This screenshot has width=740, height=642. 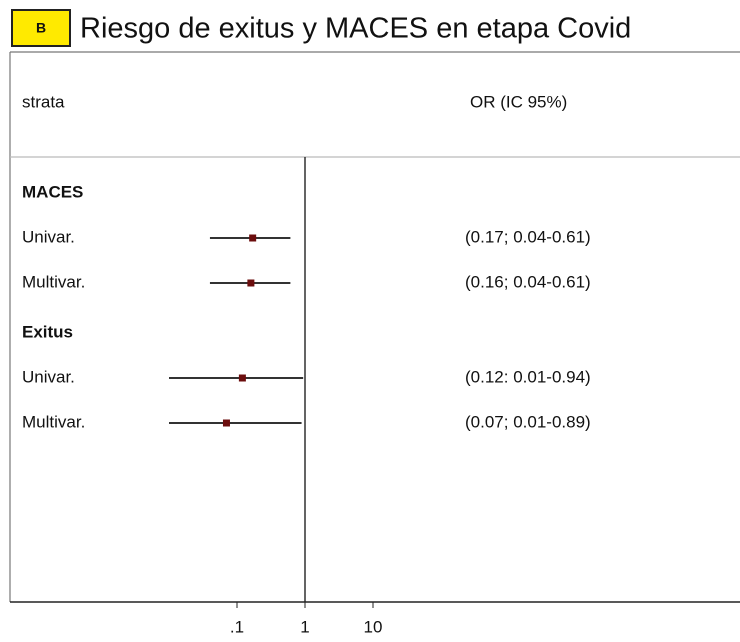 I want to click on x-tick-label: .1, so click(x=237, y=626).